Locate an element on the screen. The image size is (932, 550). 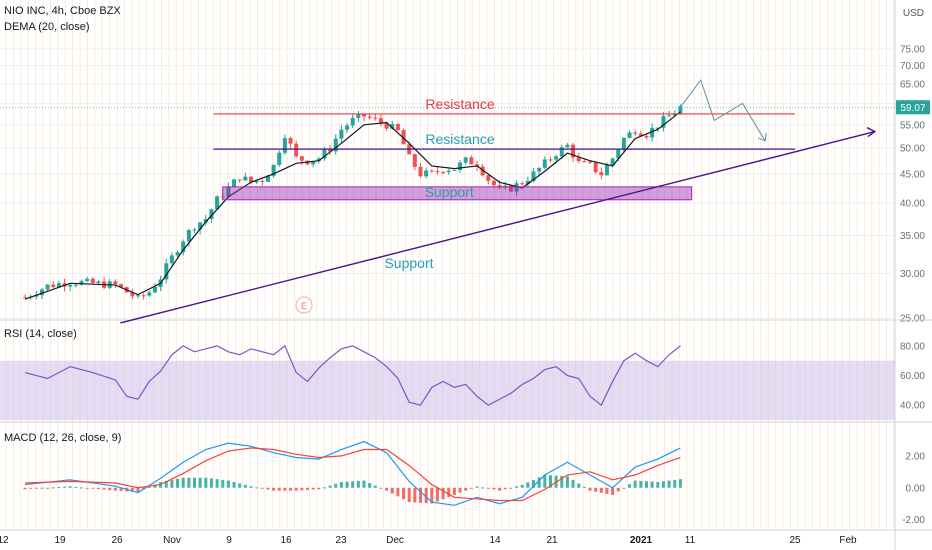
price-axis-label: 40.00 is located at coordinates (912, 203).